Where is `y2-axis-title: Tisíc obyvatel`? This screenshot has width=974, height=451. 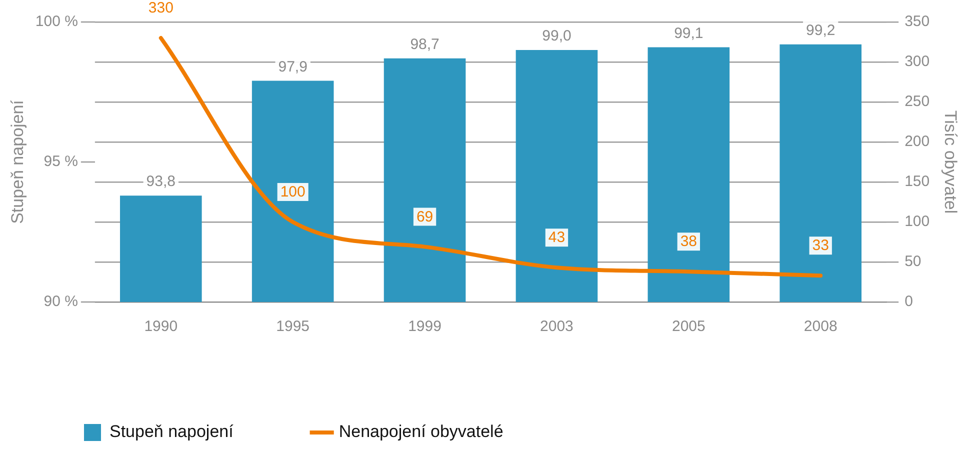
y2-axis-title: Tisíc obyvatel is located at coordinates (950, 162).